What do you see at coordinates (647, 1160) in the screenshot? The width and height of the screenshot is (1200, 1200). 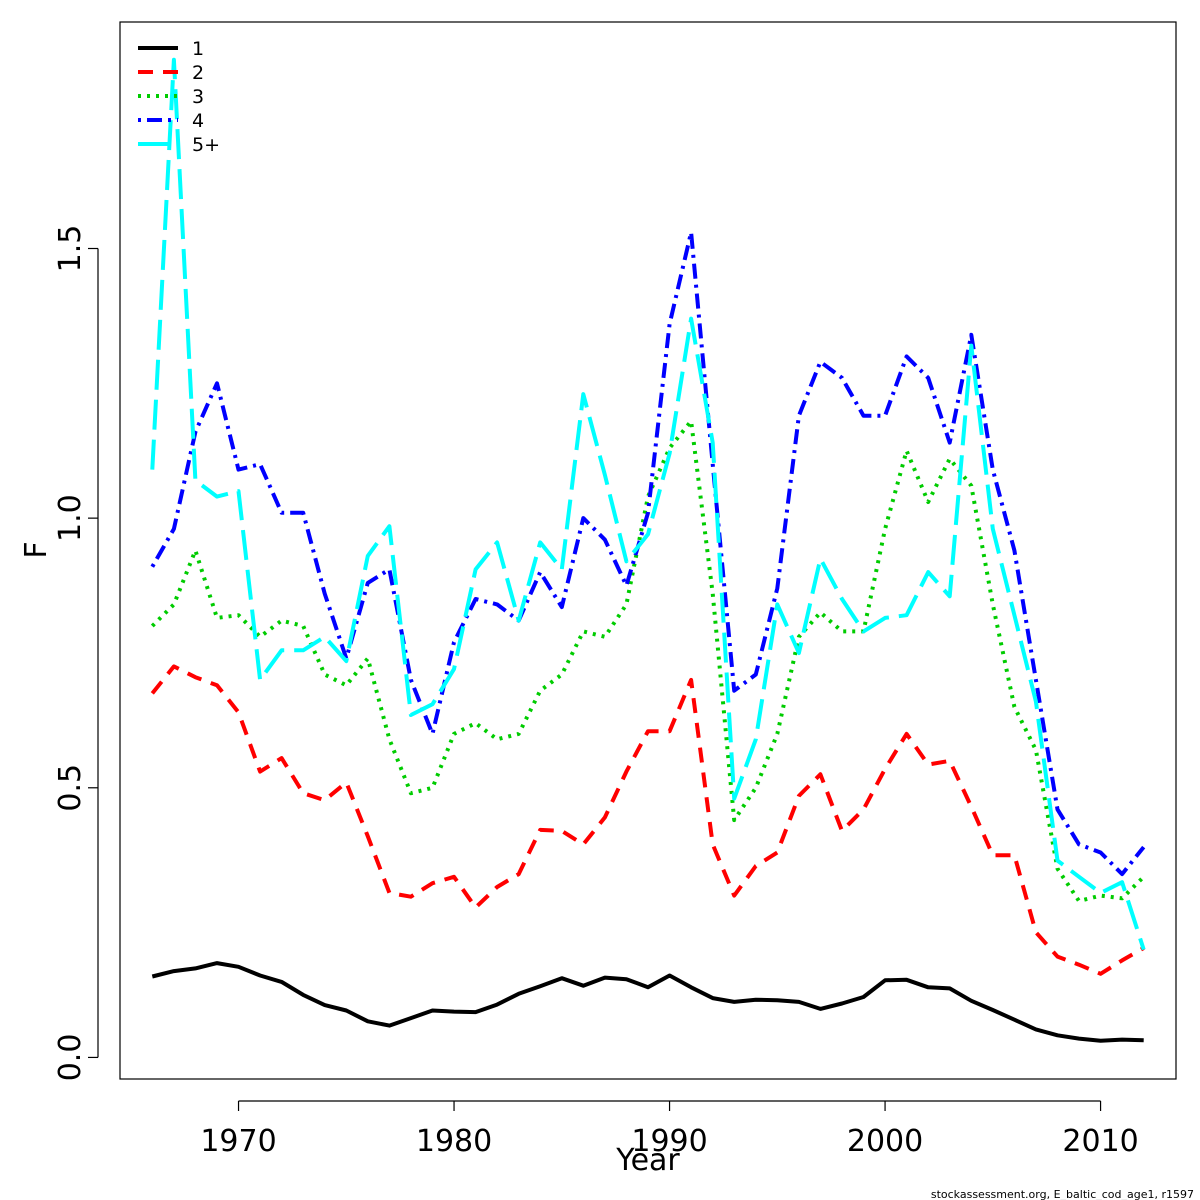 I see `x-axis-title: Year` at bounding box center [647, 1160].